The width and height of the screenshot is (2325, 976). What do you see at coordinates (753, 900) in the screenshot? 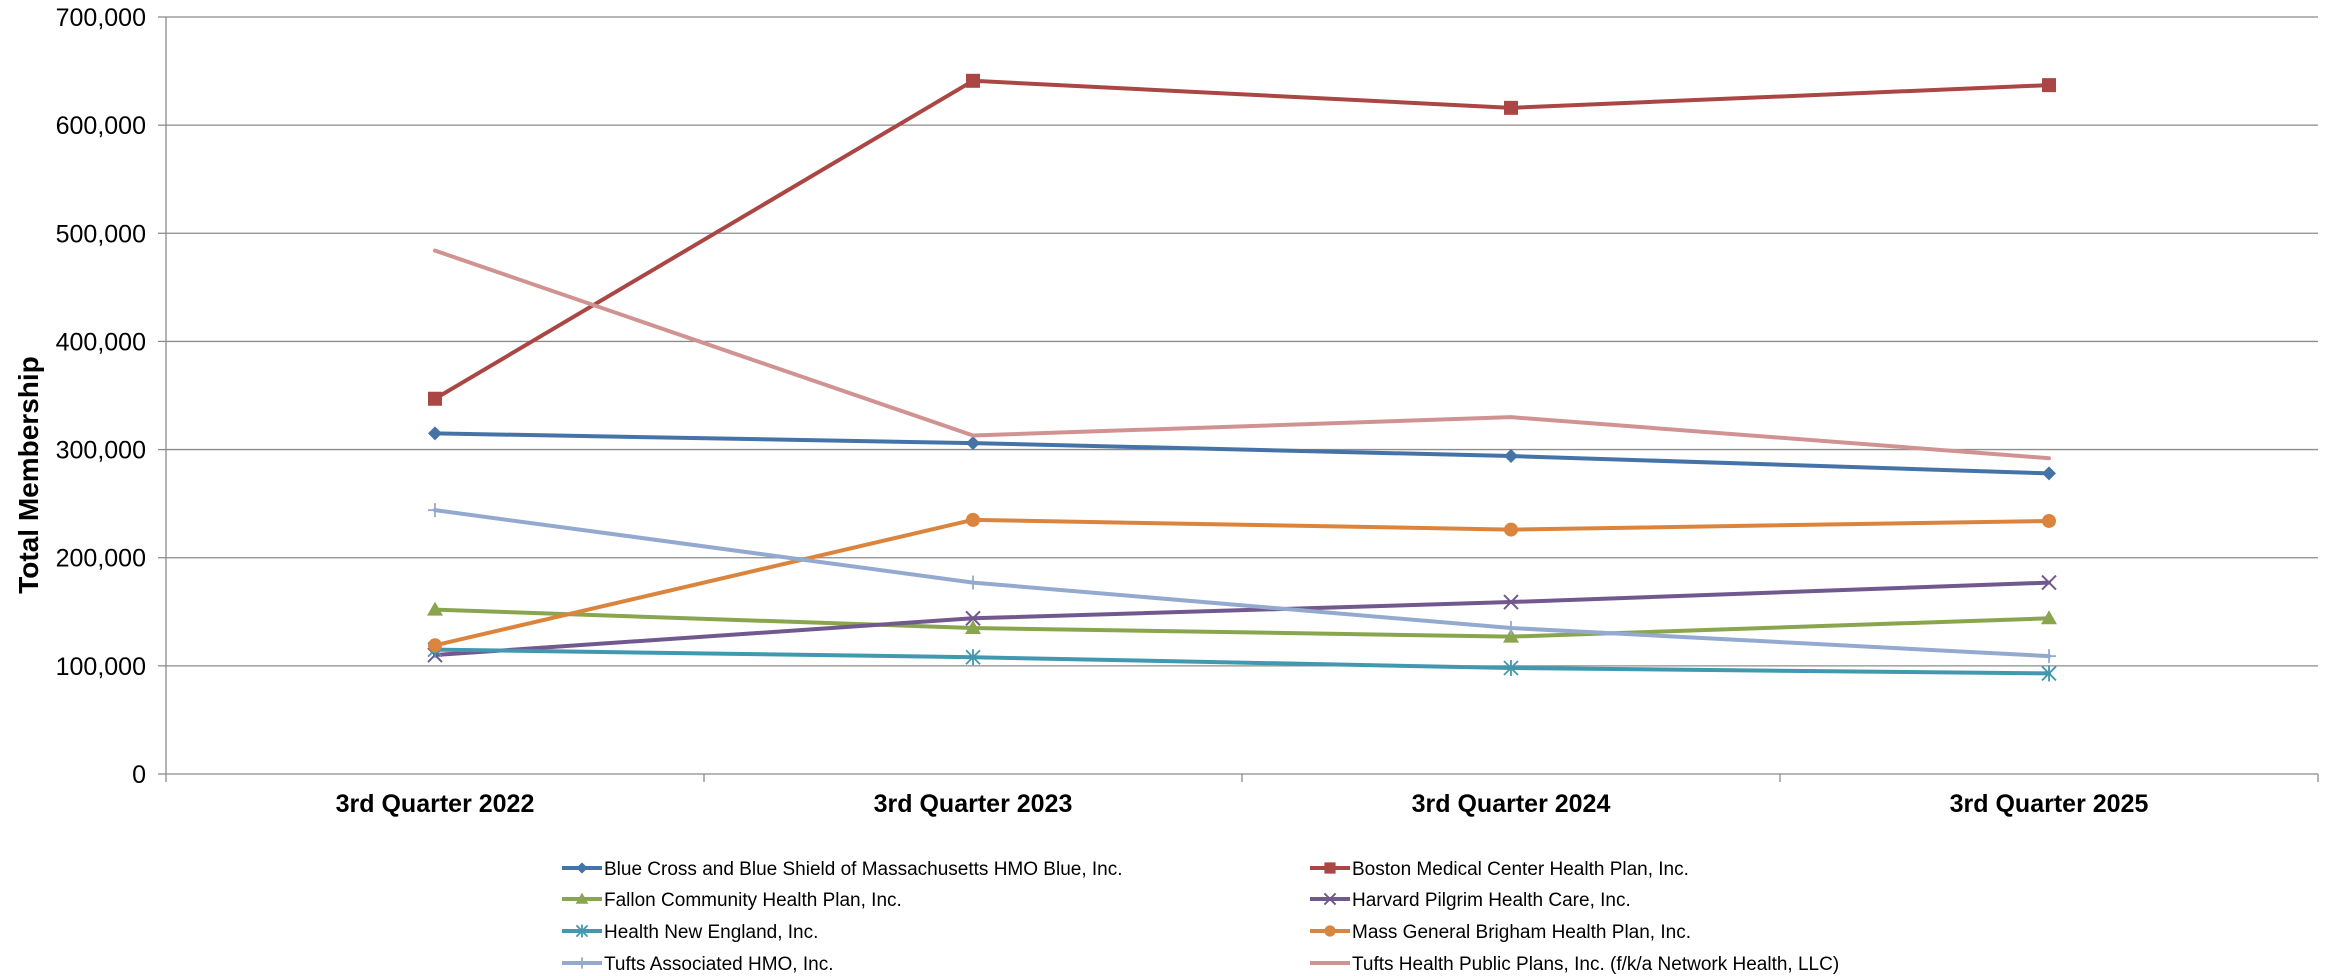
I see `legend-label: Fallon Community Health Plan, Inc.` at bounding box center [753, 900].